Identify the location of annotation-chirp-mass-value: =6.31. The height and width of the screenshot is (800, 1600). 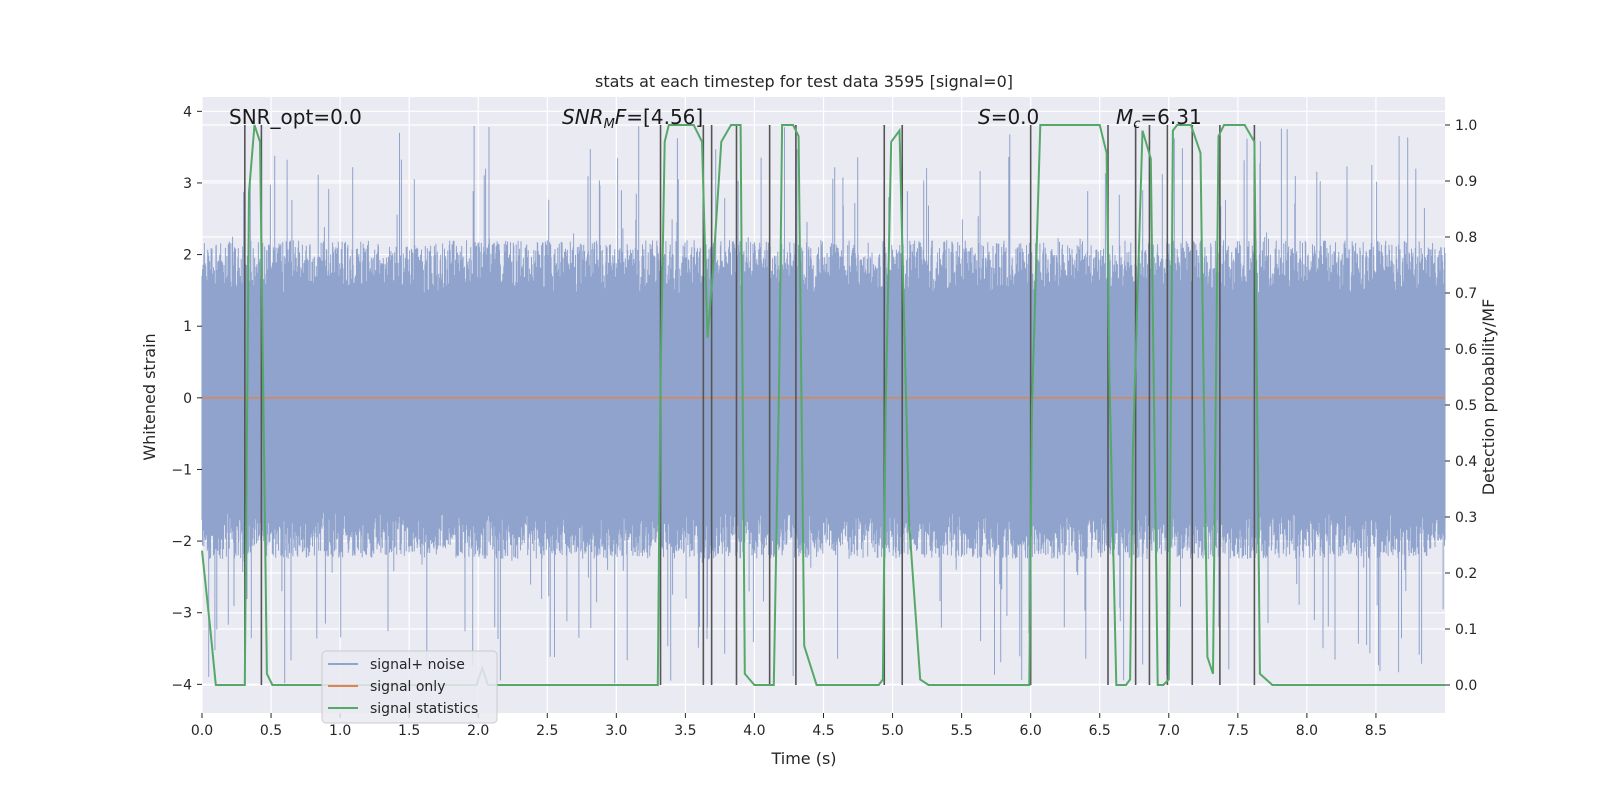
(1170, 117).